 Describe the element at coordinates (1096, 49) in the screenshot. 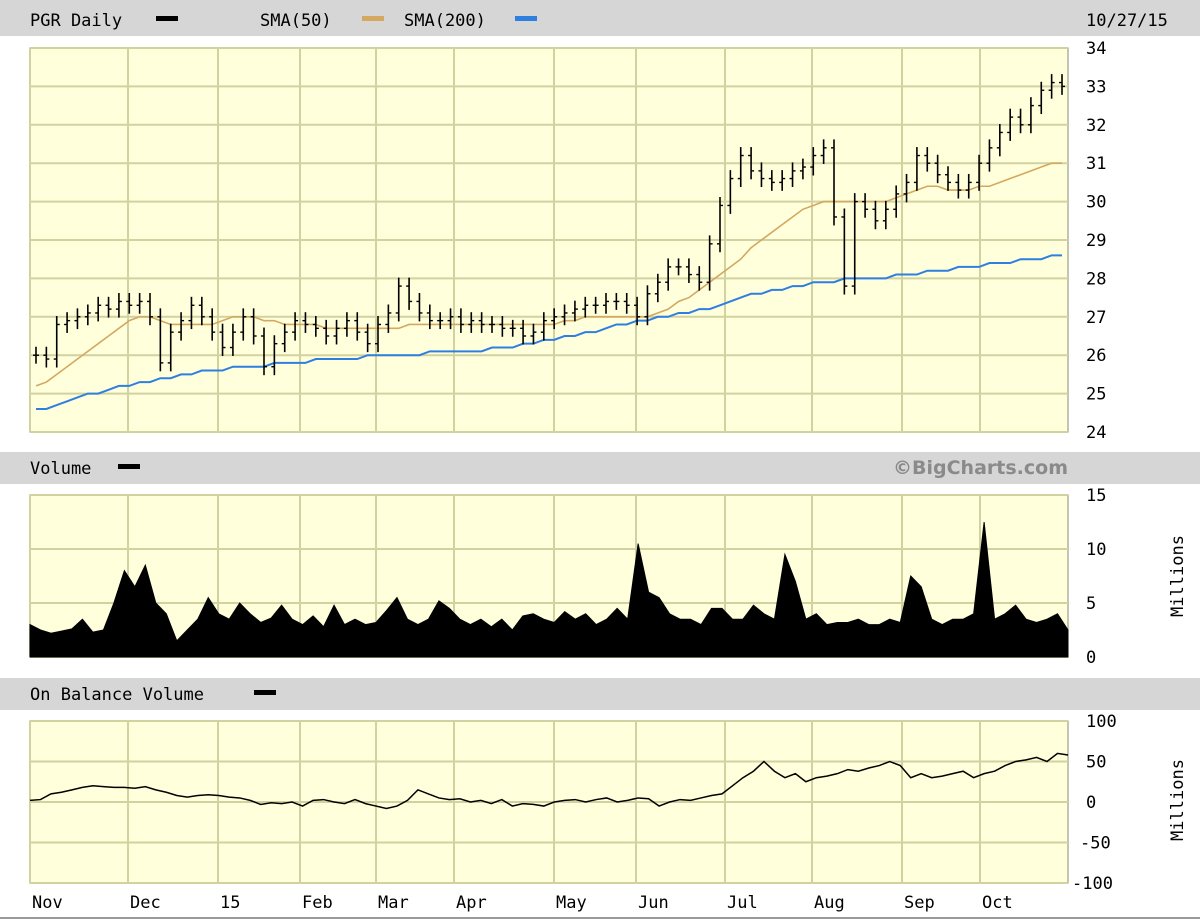

I see `price-y-tick-label: 34` at that location.